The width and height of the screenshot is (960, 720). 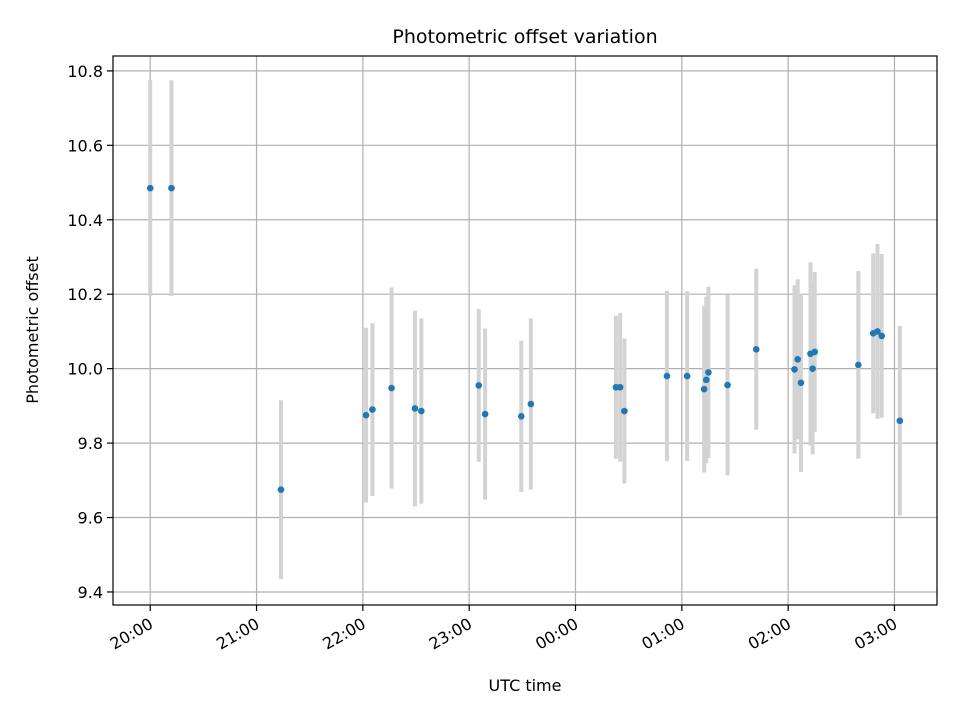 I want to click on y-tick-label: 10.8, so click(x=85, y=71).